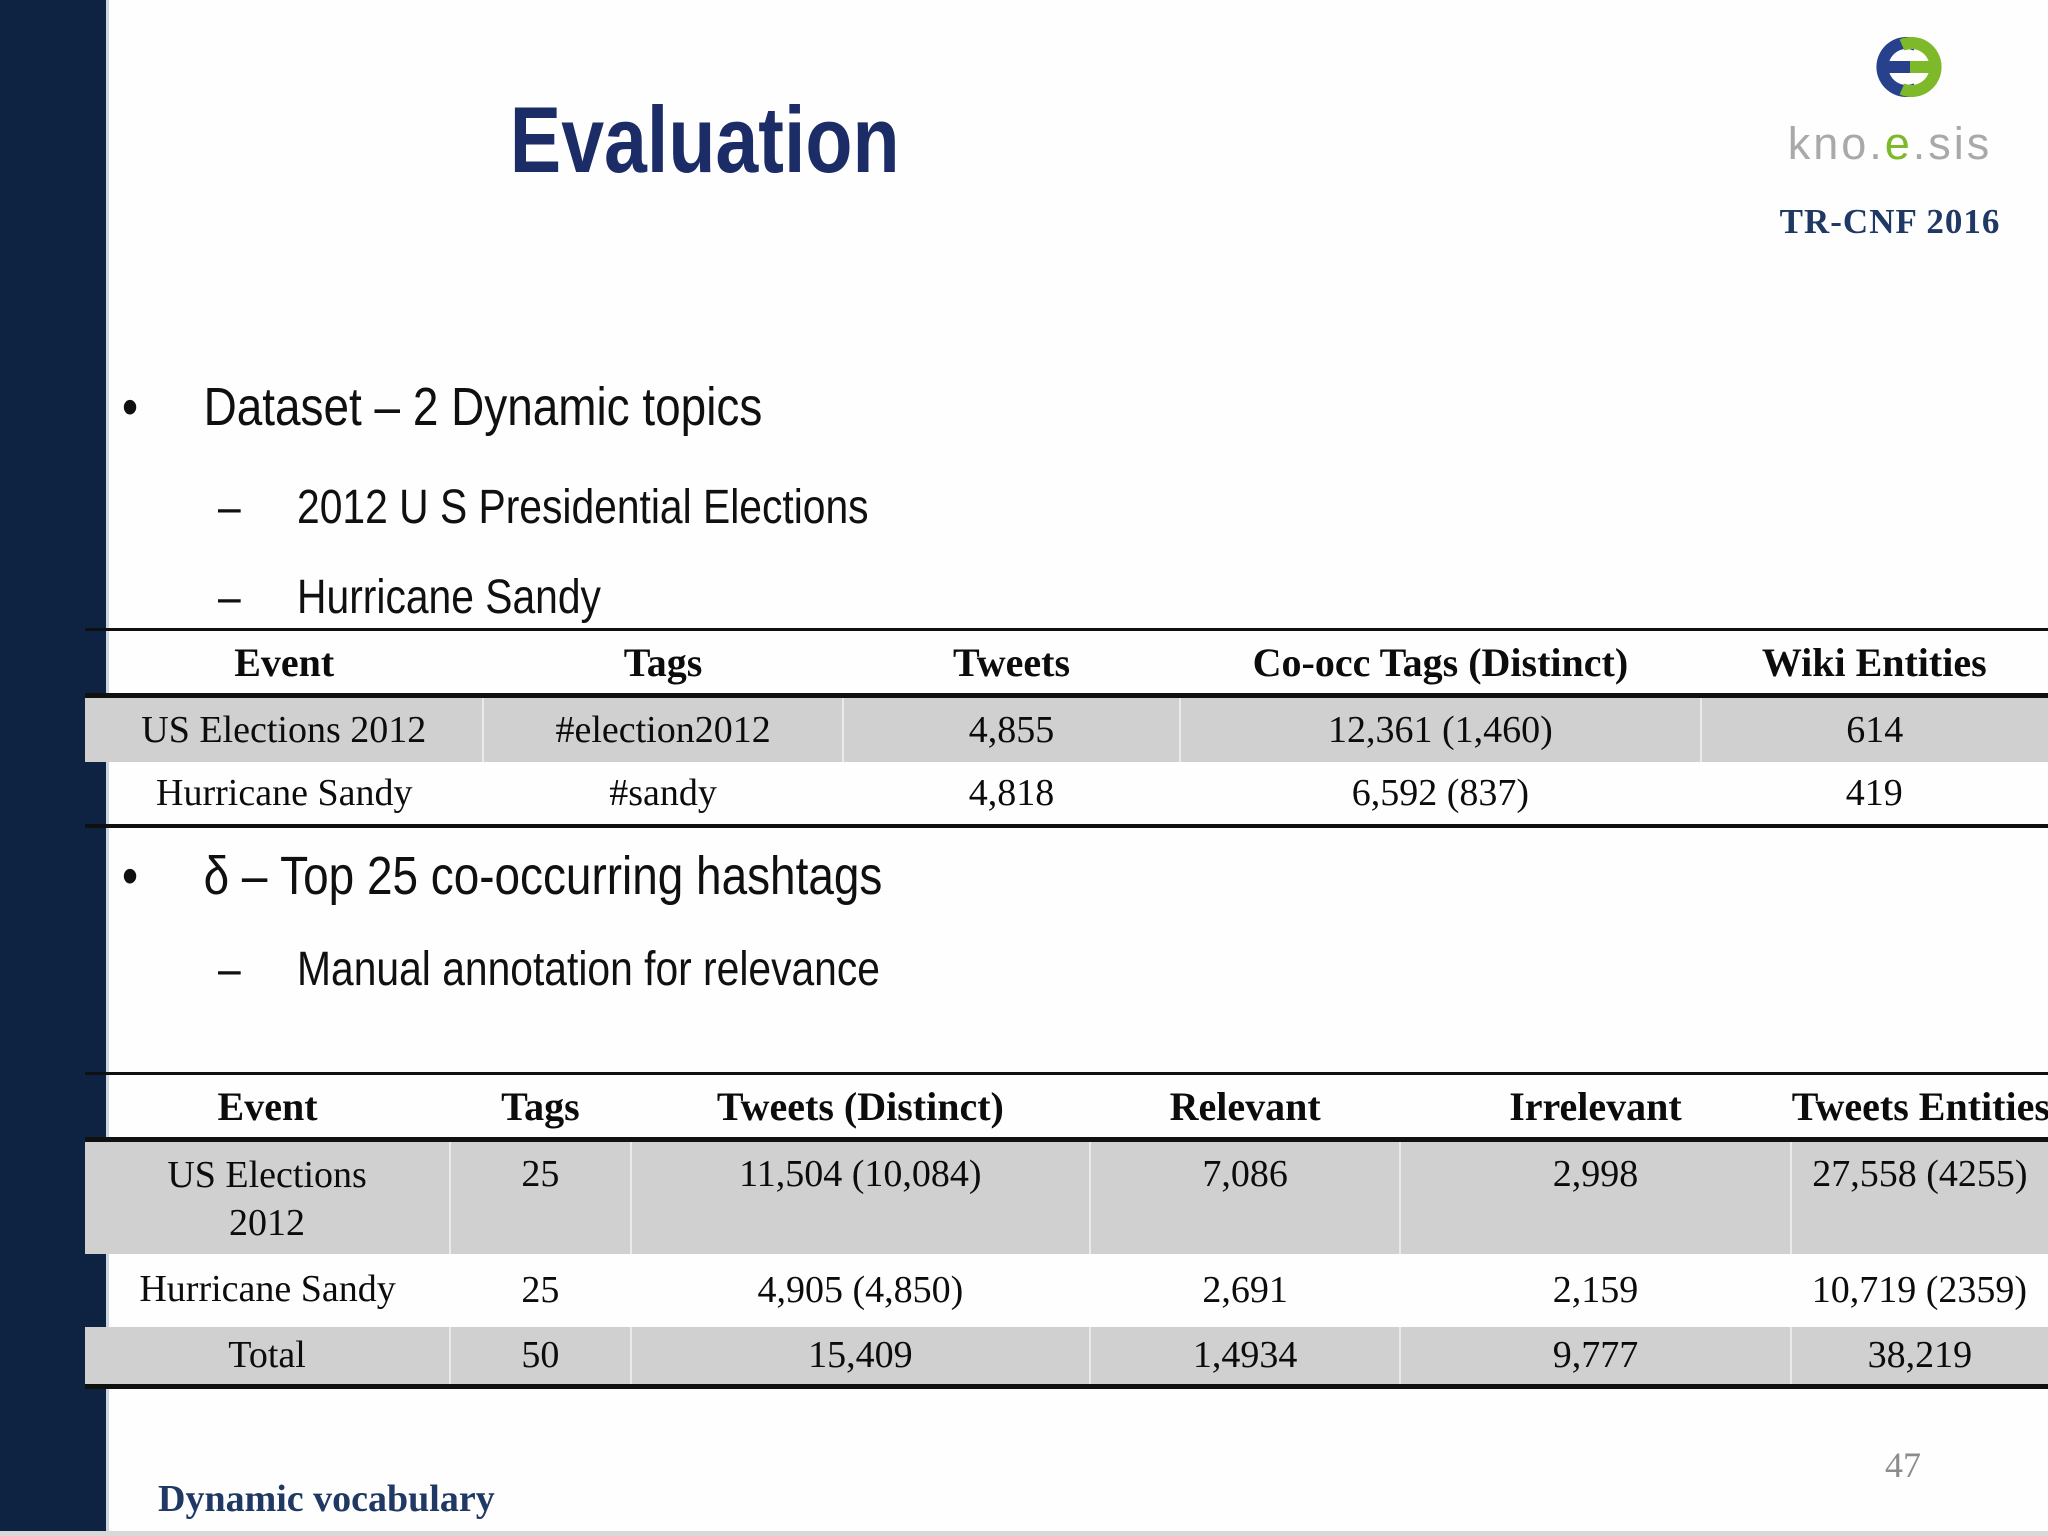 This screenshot has height=1536, width=2048. What do you see at coordinates (663, 728) in the screenshot?
I see `table-cell: #election2012` at bounding box center [663, 728].